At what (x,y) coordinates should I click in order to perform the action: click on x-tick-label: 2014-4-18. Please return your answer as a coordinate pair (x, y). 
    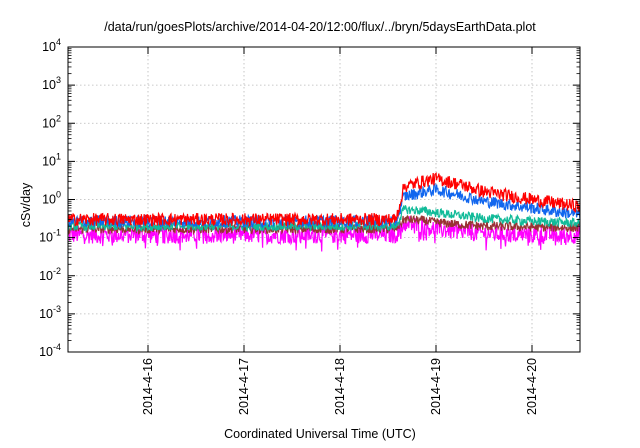
    Looking at the image, I should click on (340, 386).